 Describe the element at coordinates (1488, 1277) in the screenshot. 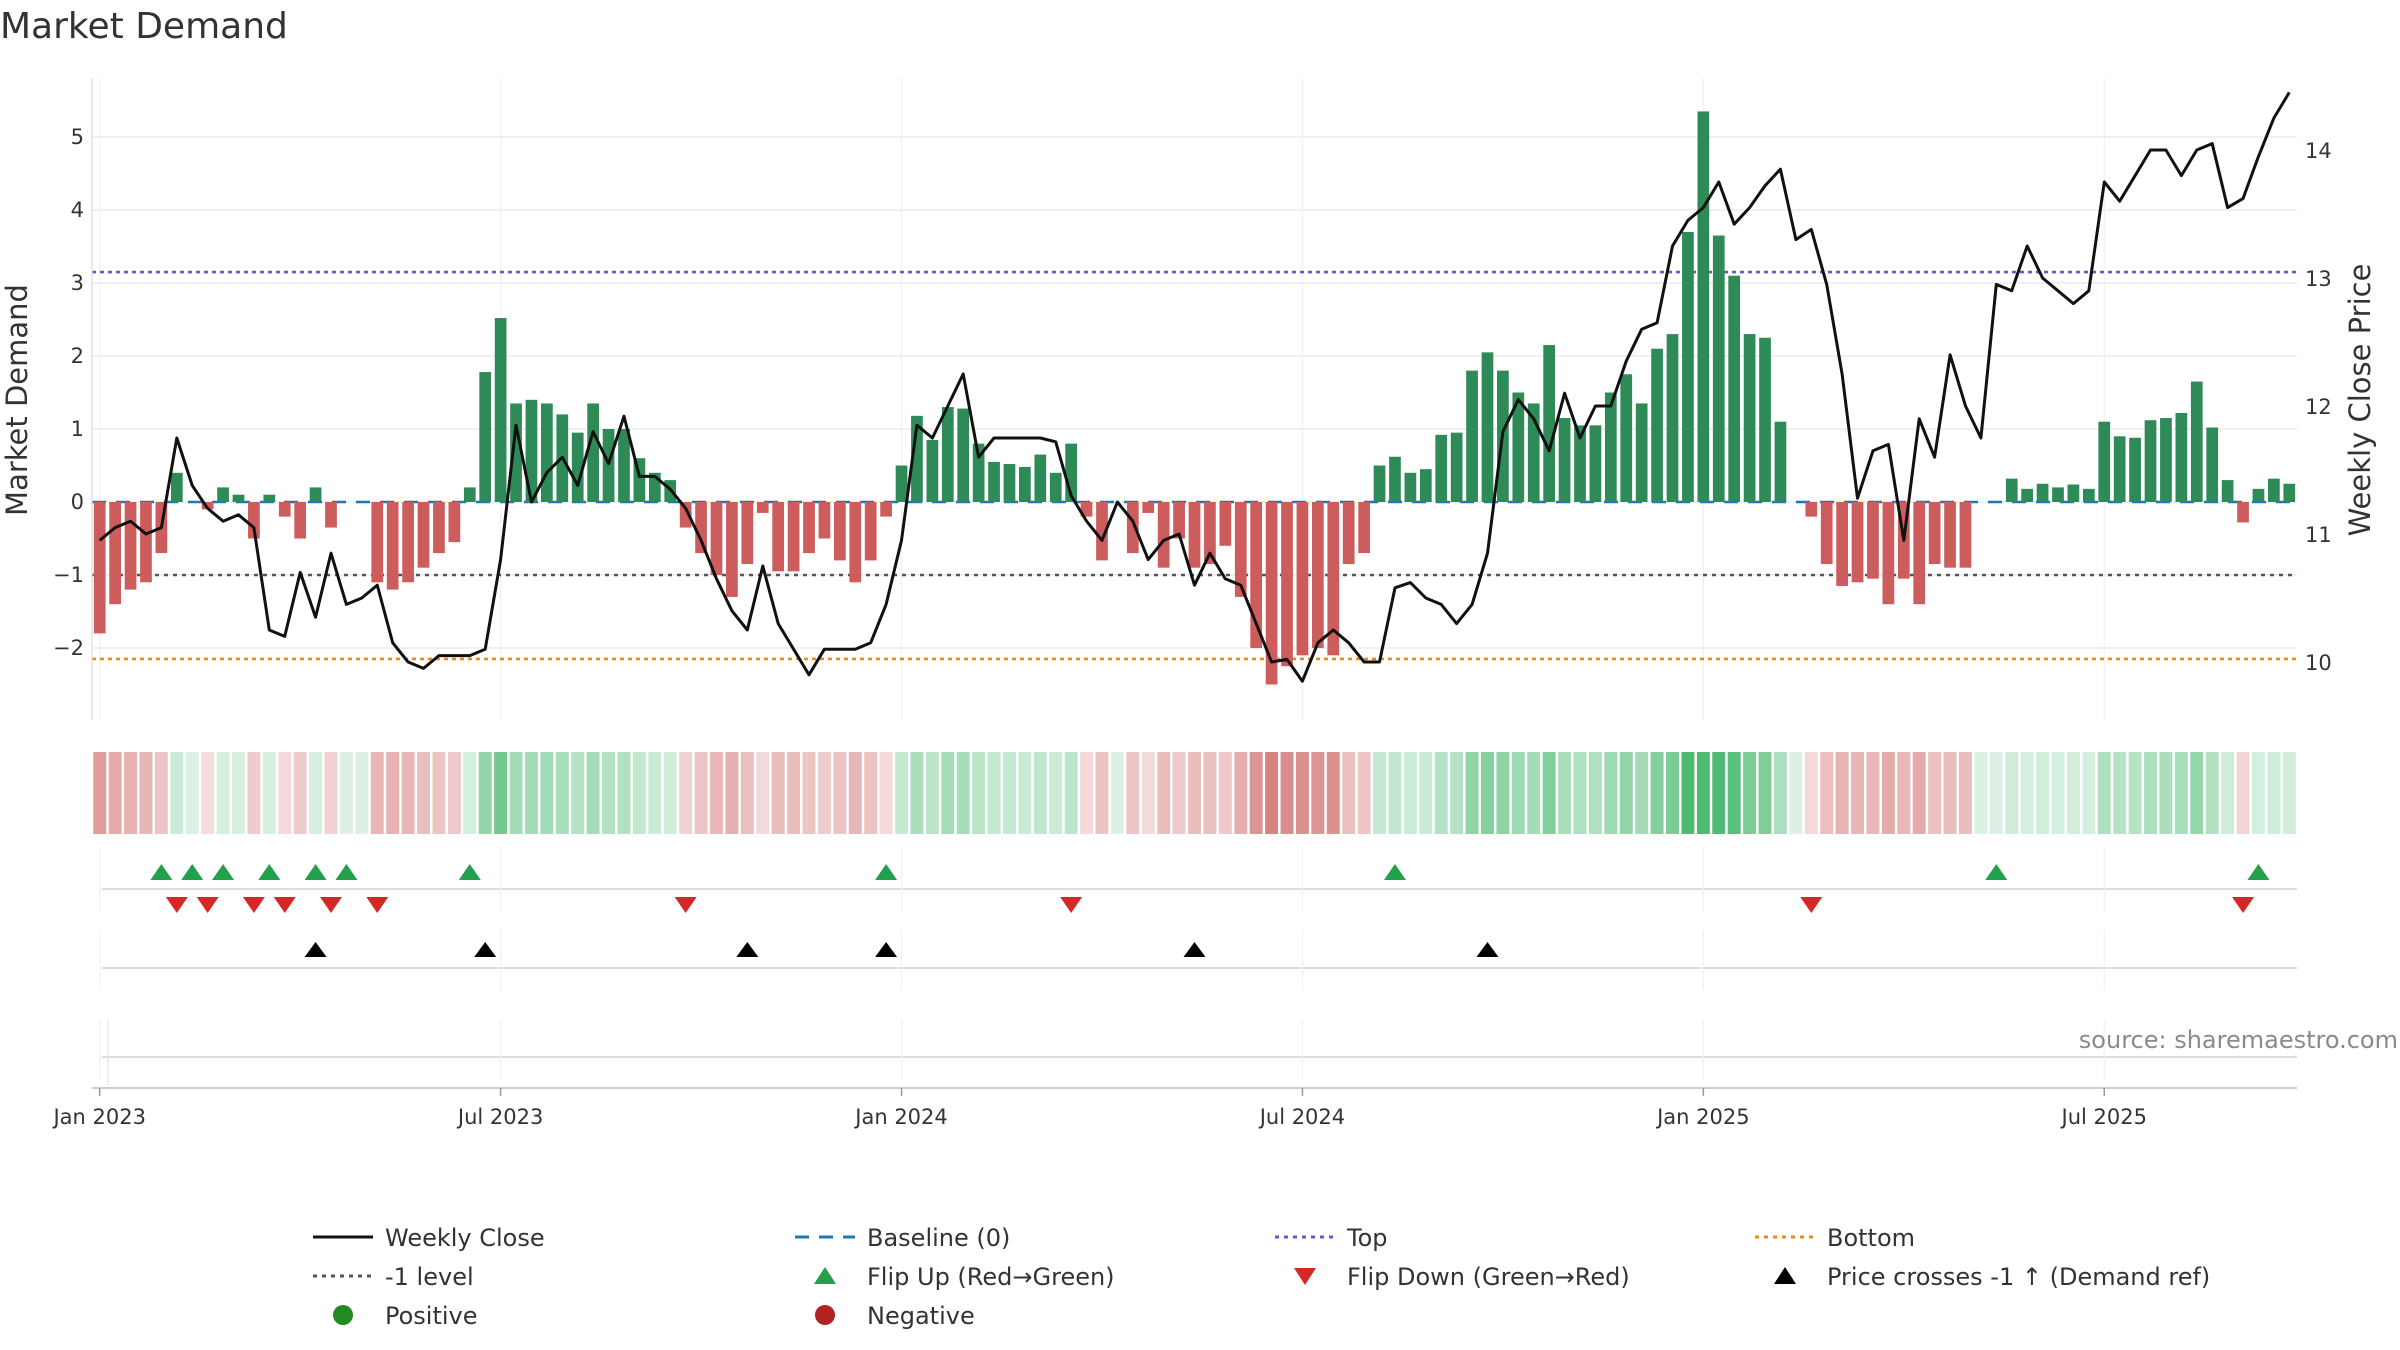

I see `legend-label: Flip Down (Green→Red)` at that location.